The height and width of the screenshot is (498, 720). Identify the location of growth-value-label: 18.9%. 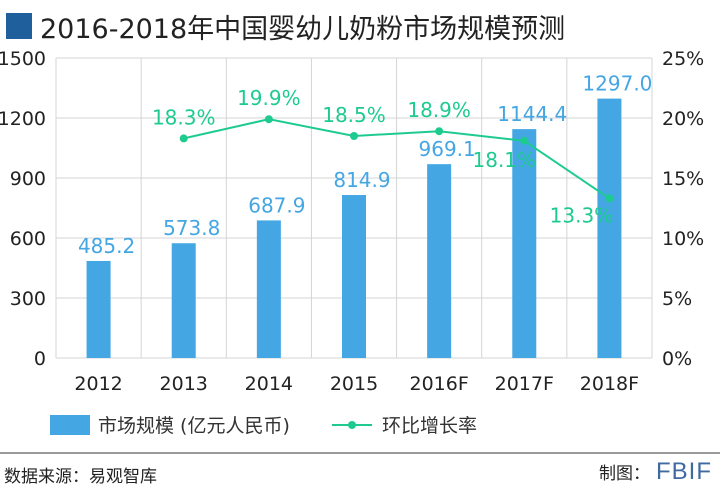
(439, 110).